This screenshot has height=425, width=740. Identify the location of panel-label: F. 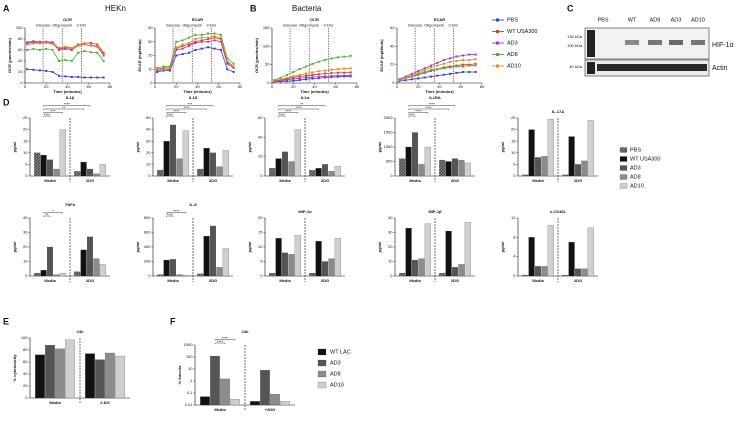
(173, 321).